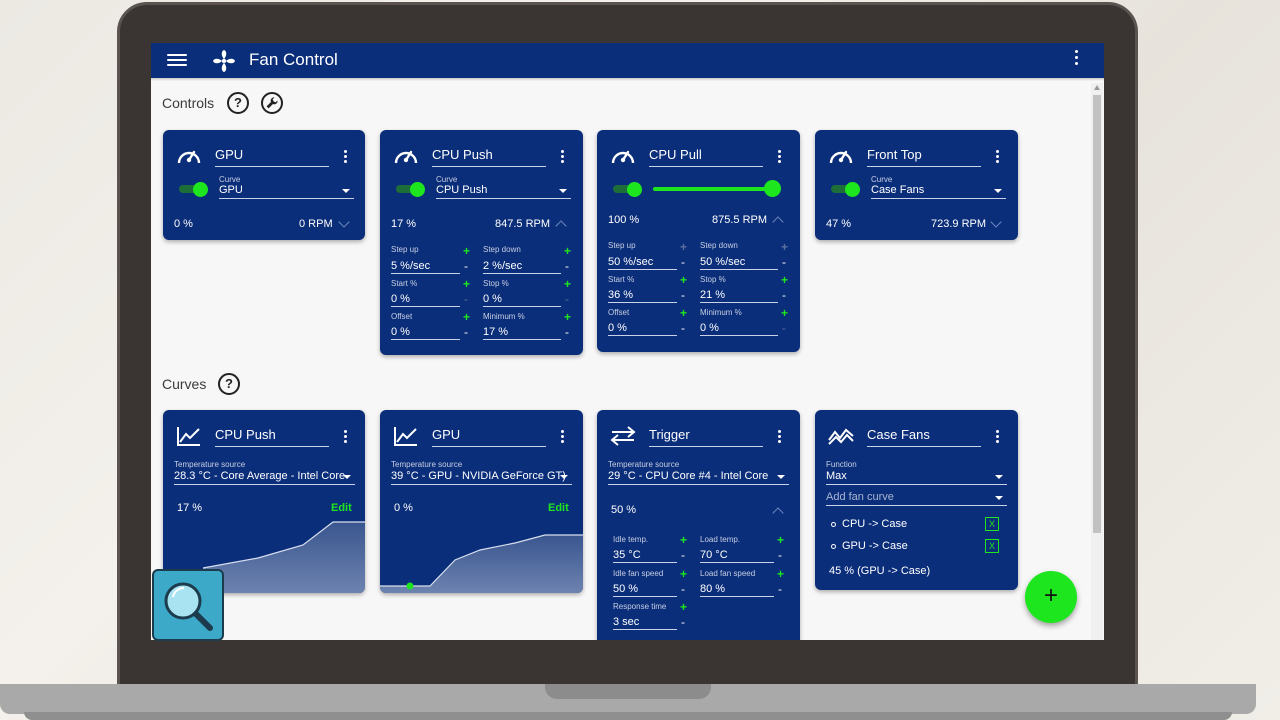 Image resolution: width=1280 pixels, height=720 pixels. Describe the element at coordinates (425, 300) in the screenshot. I see `start-field: 0 %` at that location.